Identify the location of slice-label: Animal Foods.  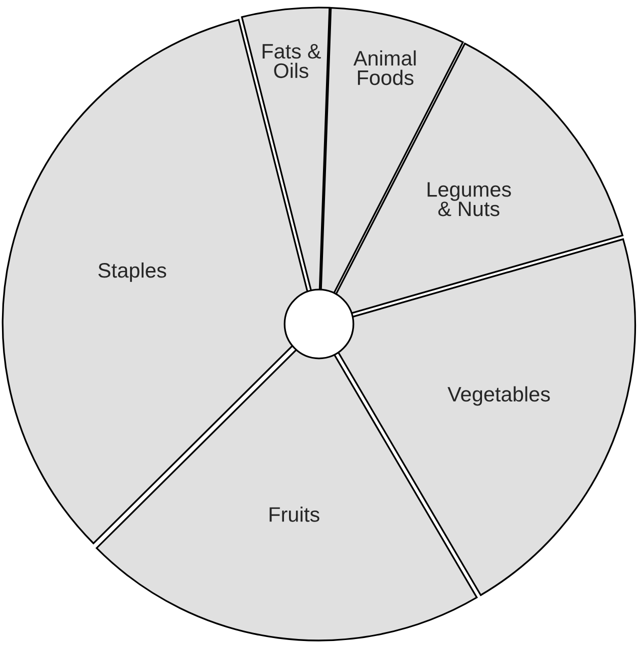
(384, 68).